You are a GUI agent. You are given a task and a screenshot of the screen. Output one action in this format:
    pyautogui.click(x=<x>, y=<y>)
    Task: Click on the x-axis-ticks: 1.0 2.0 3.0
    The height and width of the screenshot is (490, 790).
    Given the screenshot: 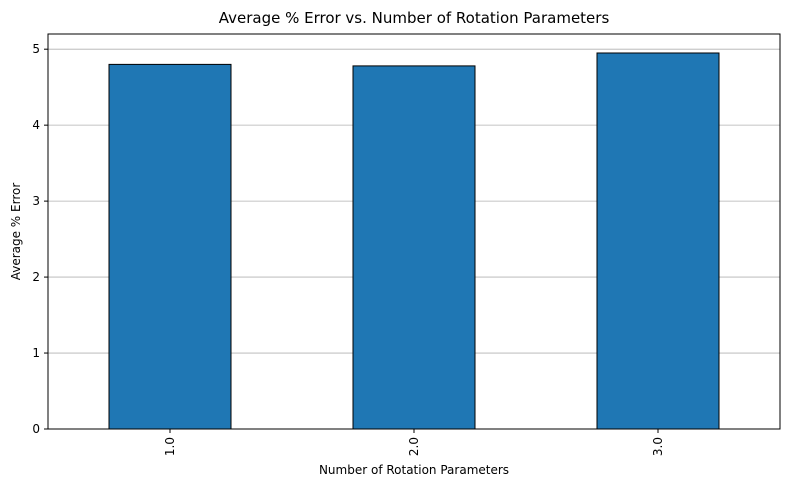 What is the action you would take?
    pyautogui.click(x=414, y=442)
    